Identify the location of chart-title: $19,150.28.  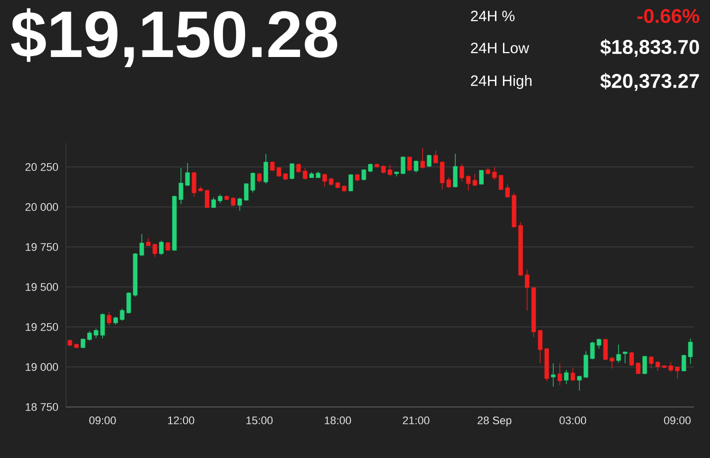
(174, 38).